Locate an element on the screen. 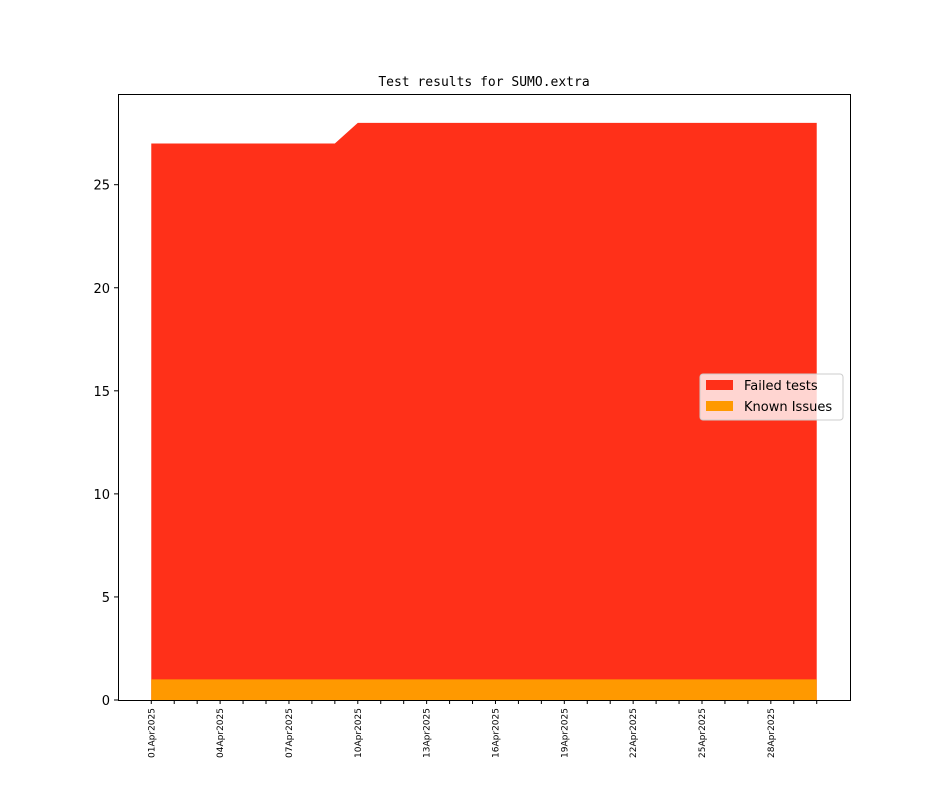  x-tick-label: 16Apr2025 is located at coordinates (496, 733).